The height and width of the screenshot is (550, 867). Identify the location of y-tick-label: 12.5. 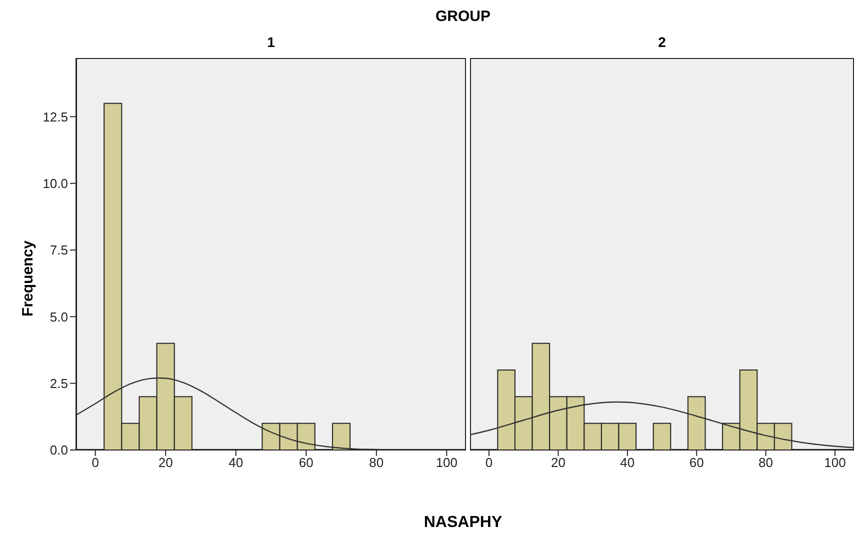
(55, 116).